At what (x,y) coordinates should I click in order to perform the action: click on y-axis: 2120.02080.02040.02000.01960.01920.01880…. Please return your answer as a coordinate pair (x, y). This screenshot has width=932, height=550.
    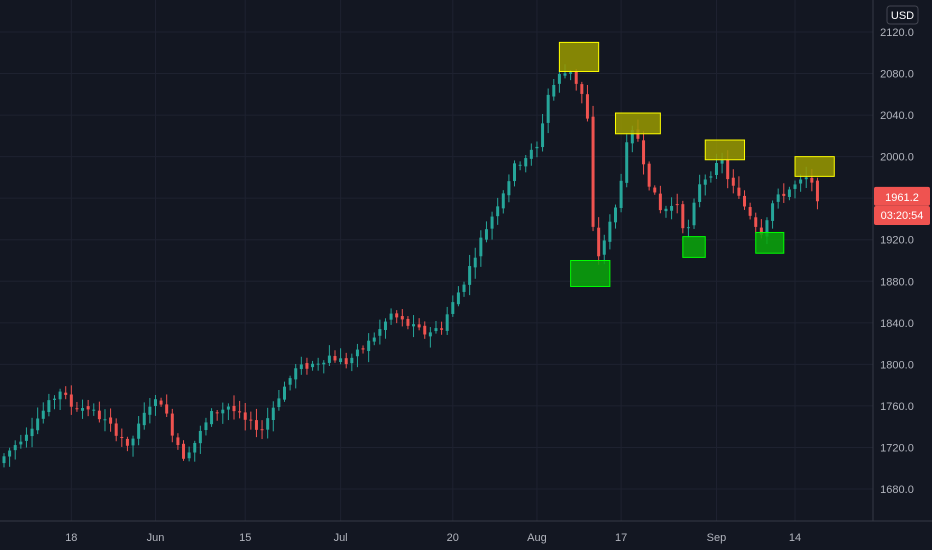
    Looking at the image, I should click on (897, 261).